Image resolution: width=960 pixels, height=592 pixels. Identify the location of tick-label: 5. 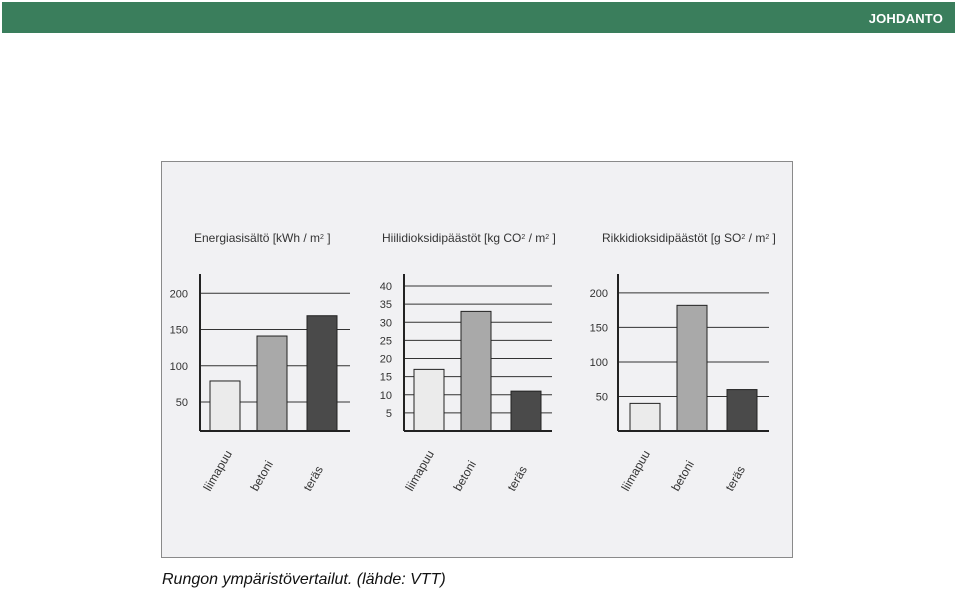
(389, 414).